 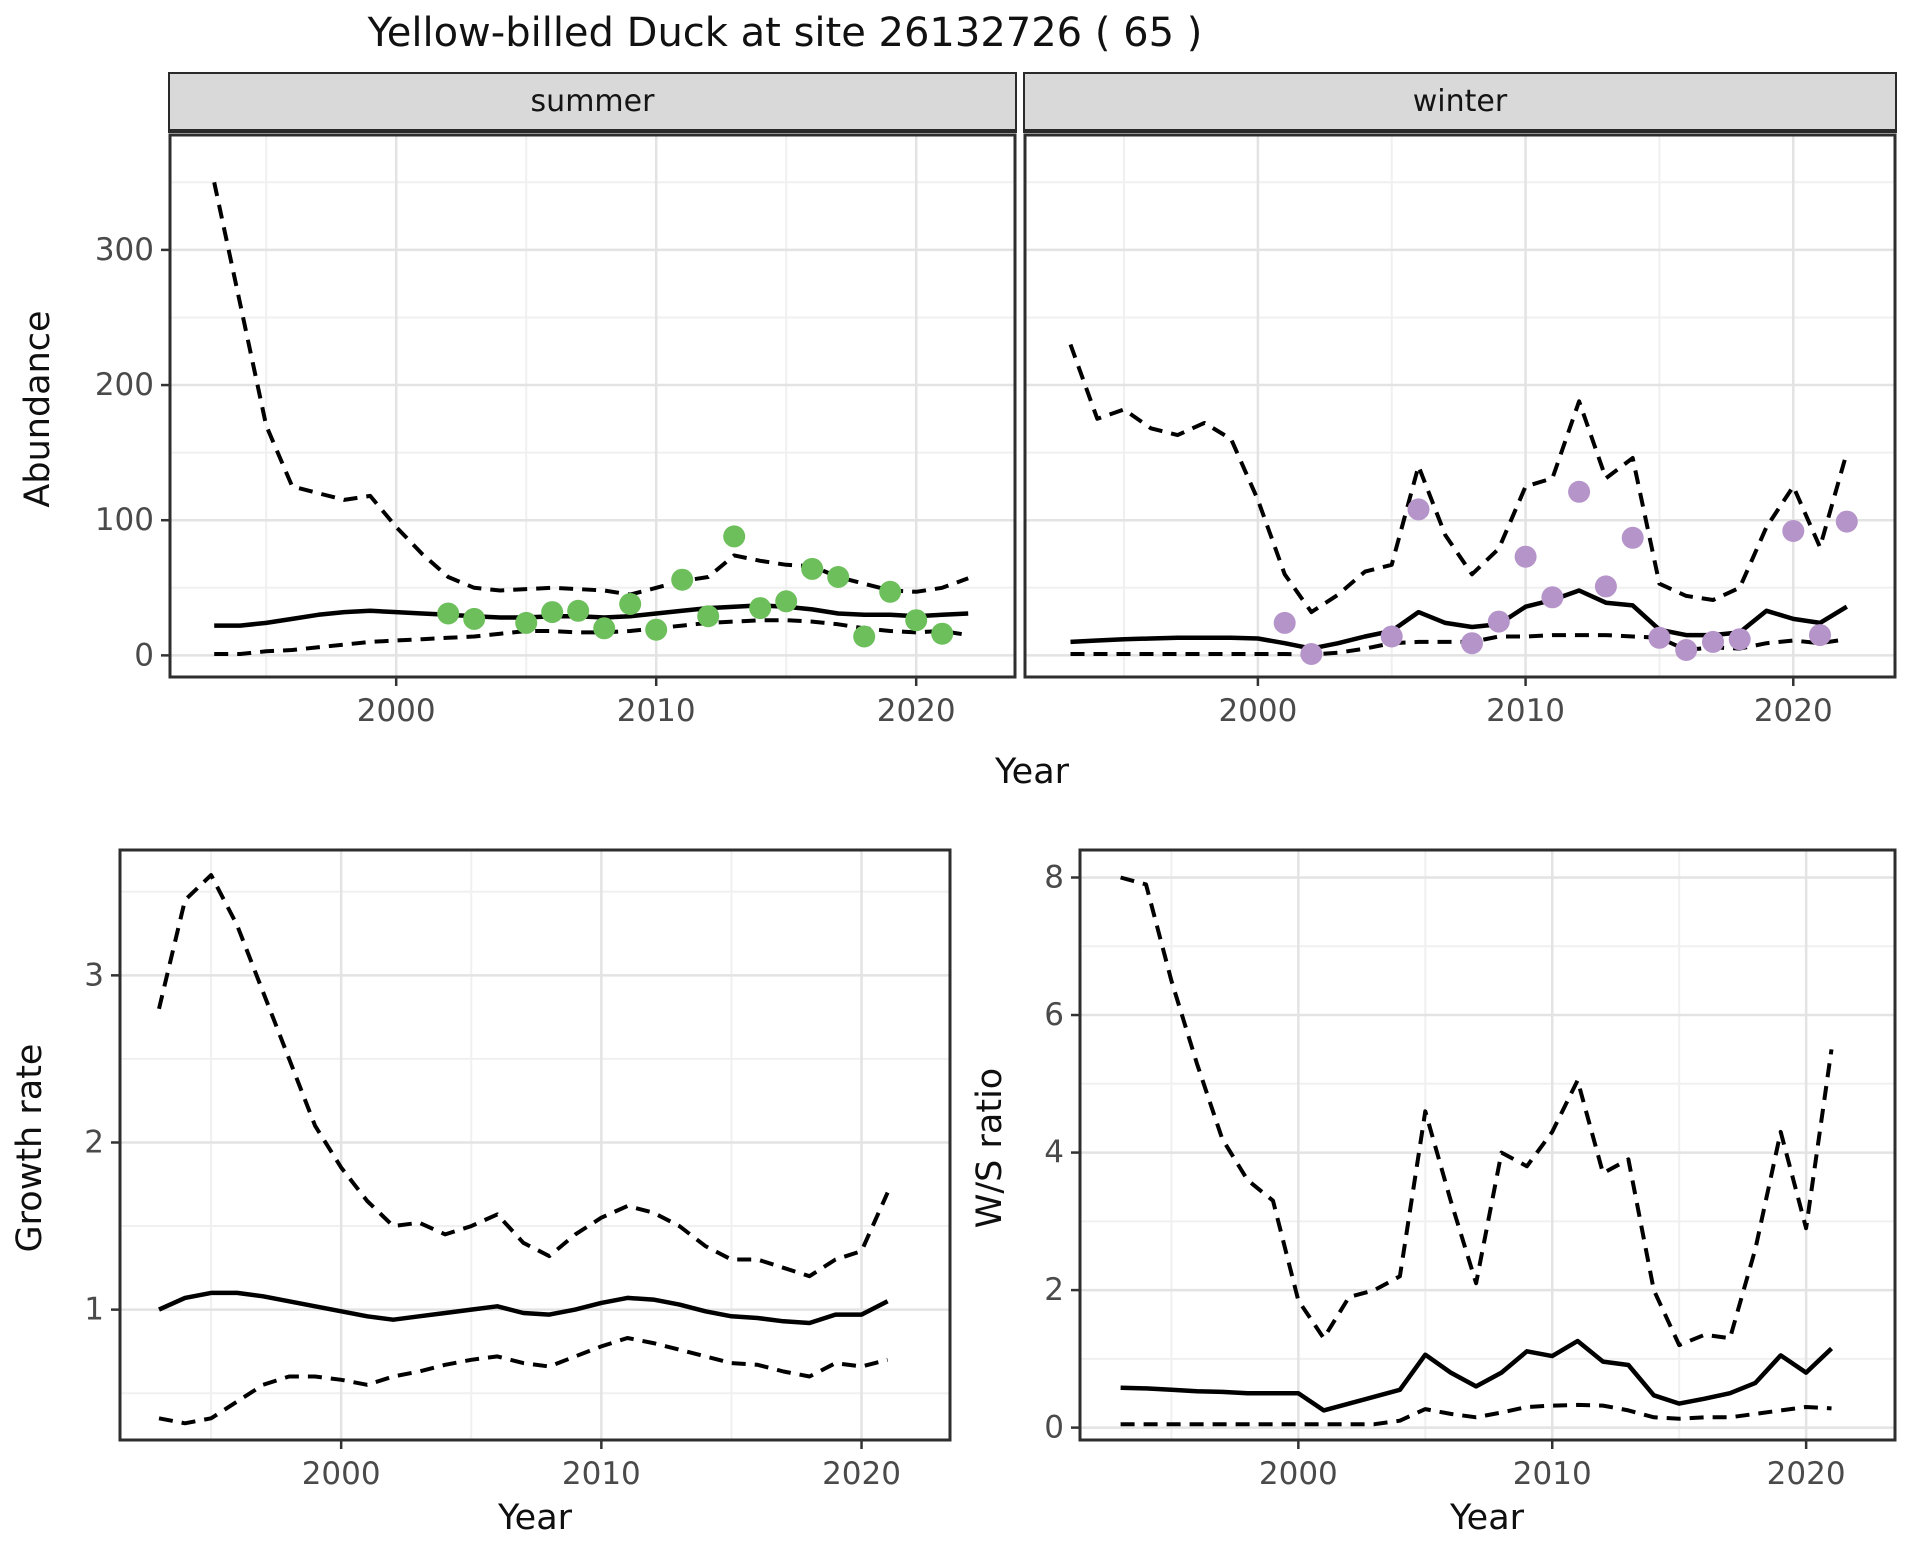 I want to click on data-point-winter-2006, so click(x=1418, y=509).